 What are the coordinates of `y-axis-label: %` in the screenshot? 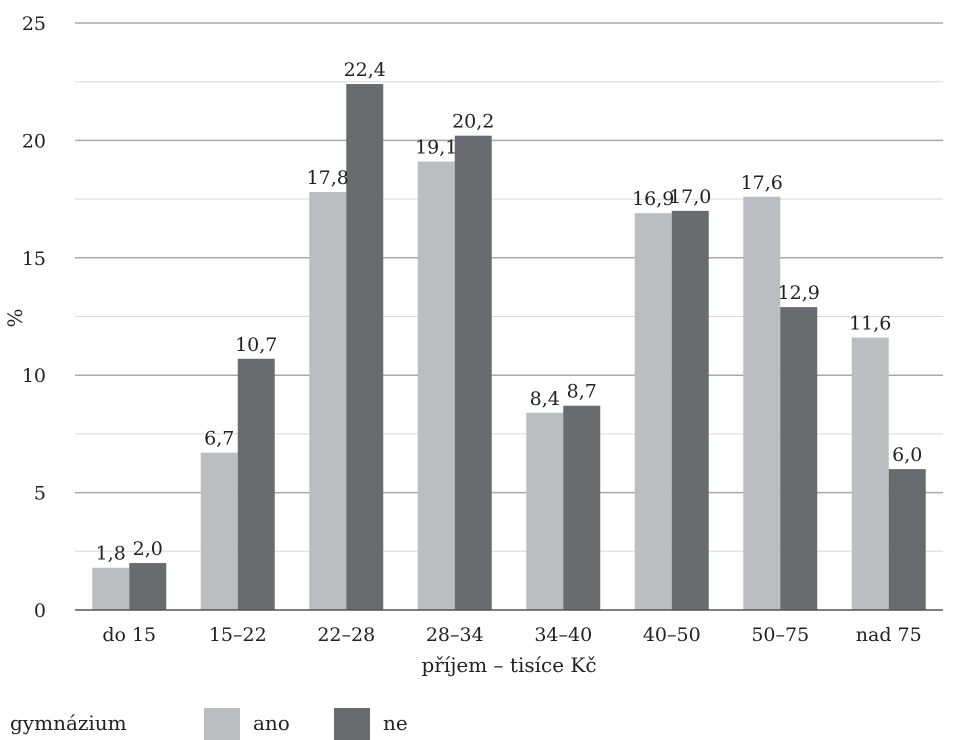 It's located at (15, 317).